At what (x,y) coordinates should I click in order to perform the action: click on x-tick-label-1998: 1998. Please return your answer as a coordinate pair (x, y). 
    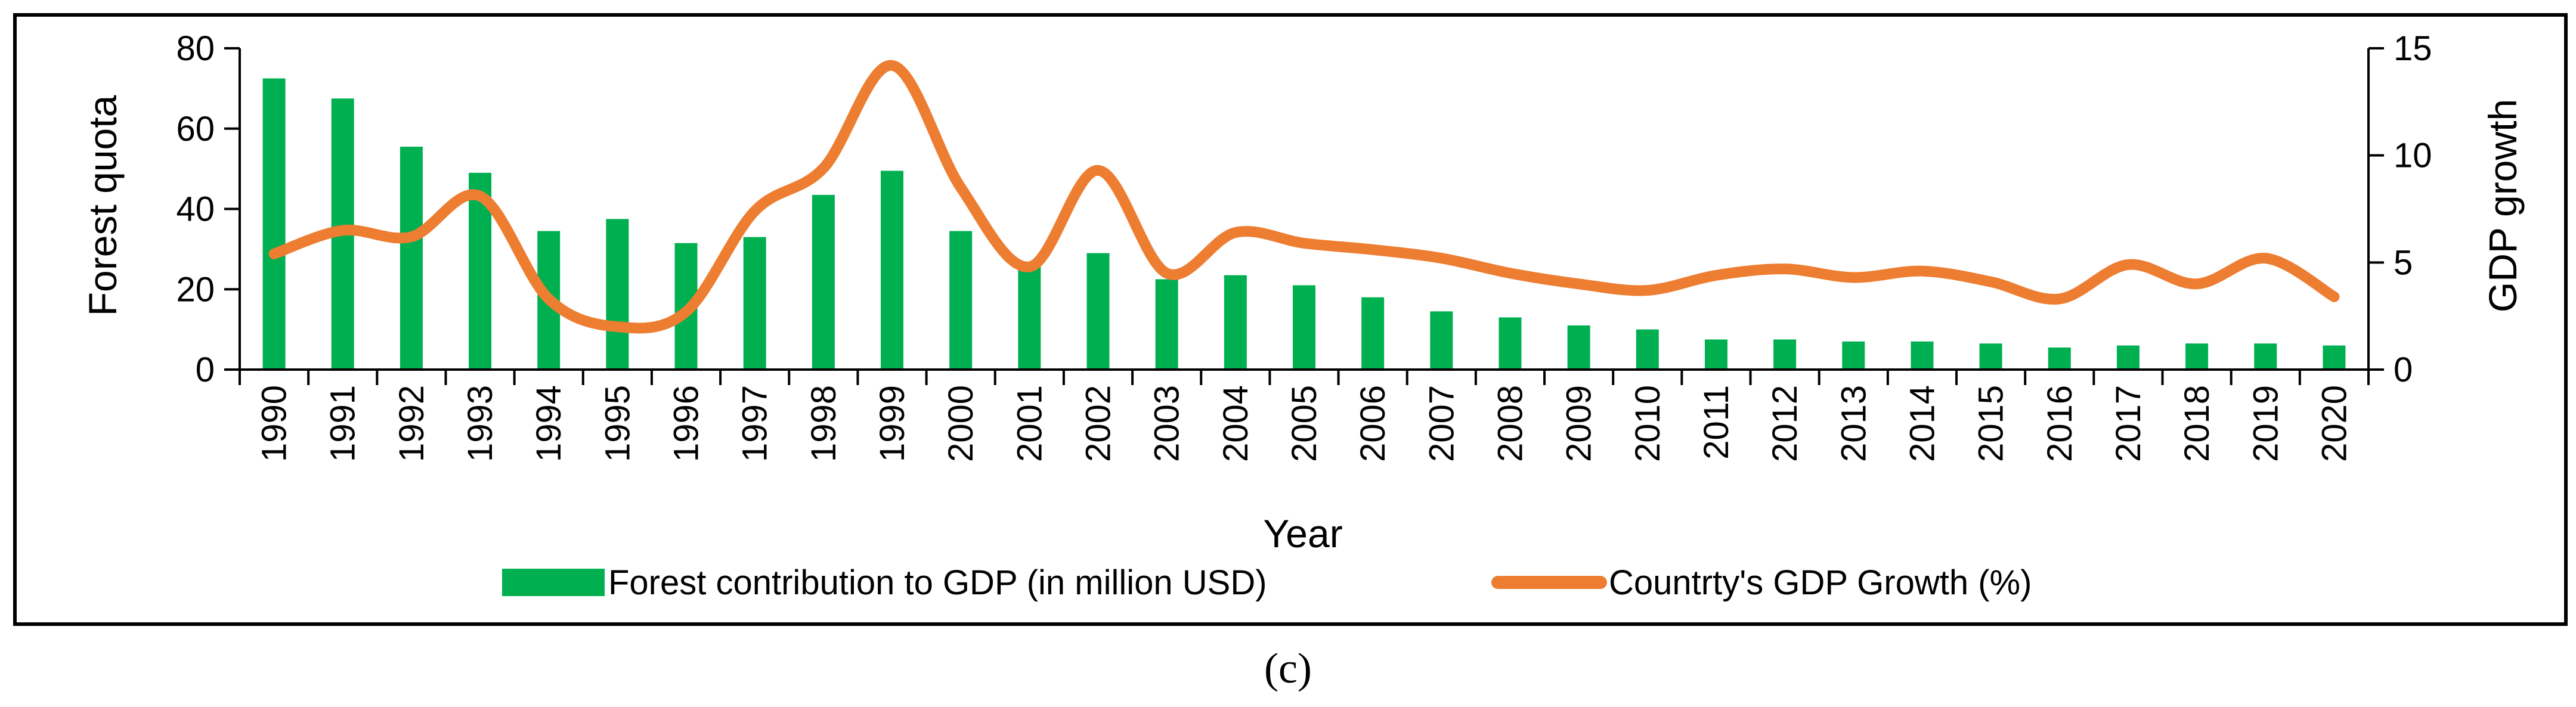
    Looking at the image, I should click on (824, 423).